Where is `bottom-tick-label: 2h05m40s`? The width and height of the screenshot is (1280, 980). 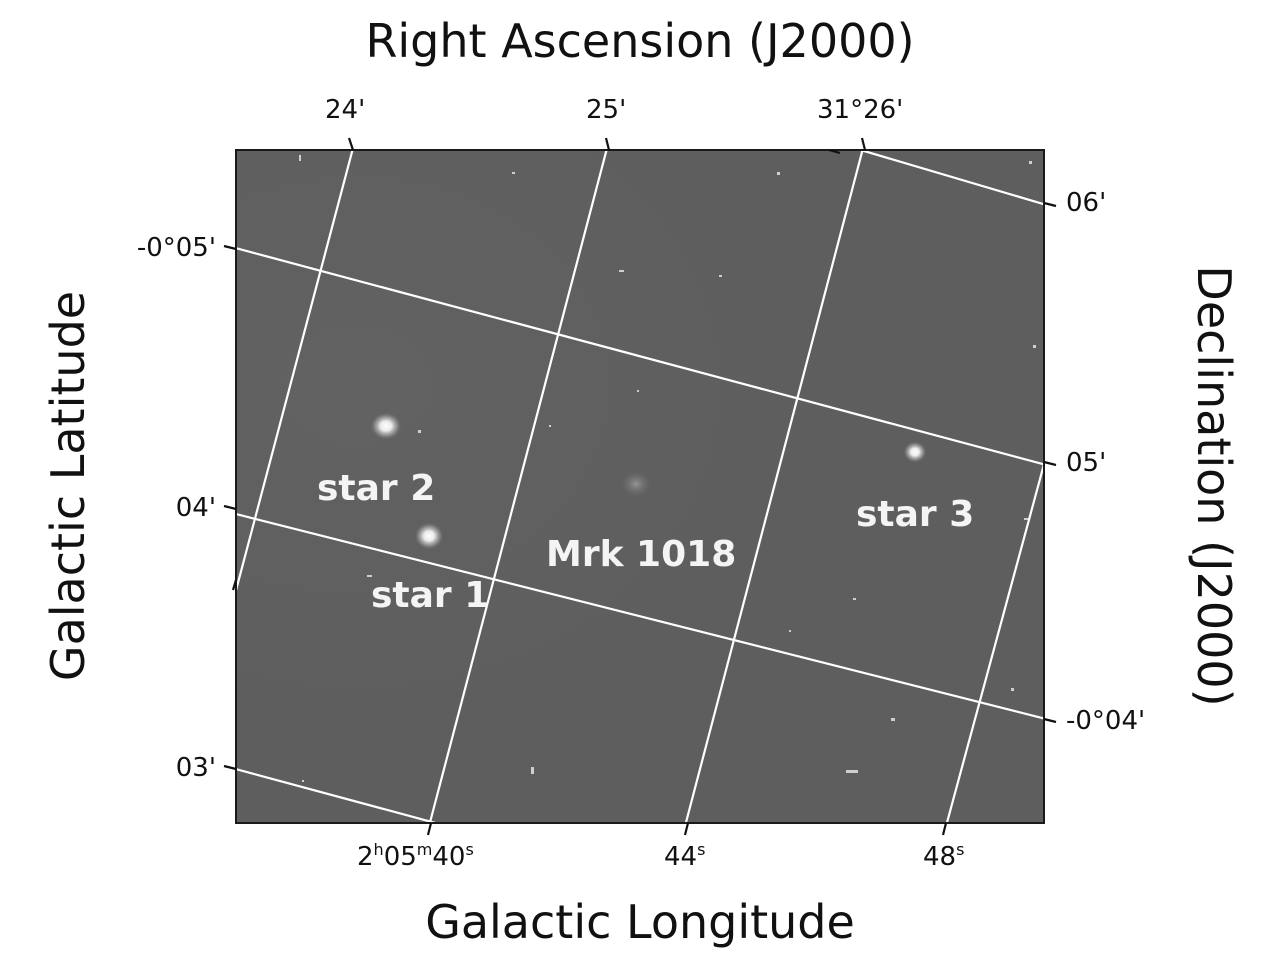
bottom-tick-label: 2h05m40s is located at coordinates (415, 856).